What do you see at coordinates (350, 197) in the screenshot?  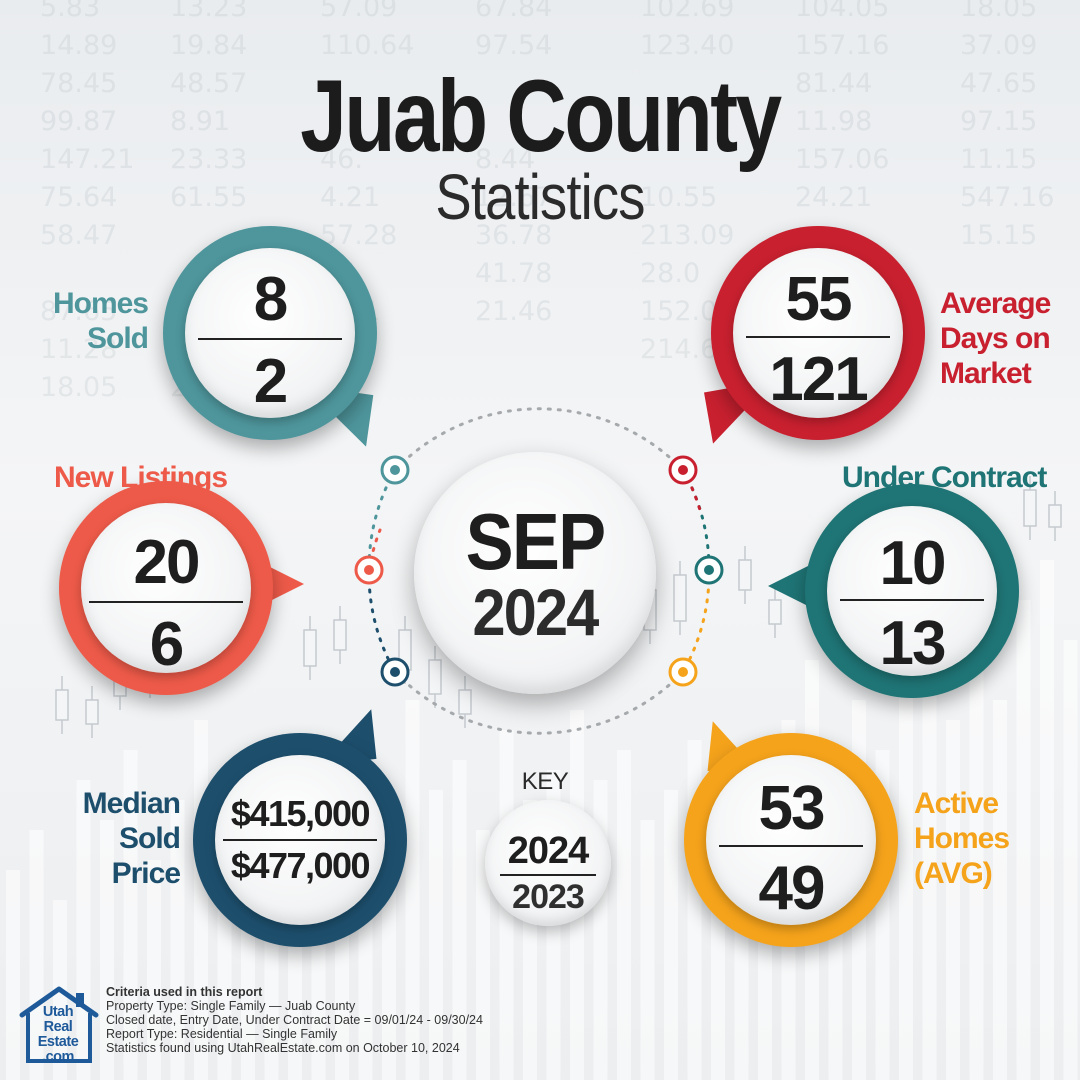 I see `background-number: 4.21` at bounding box center [350, 197].